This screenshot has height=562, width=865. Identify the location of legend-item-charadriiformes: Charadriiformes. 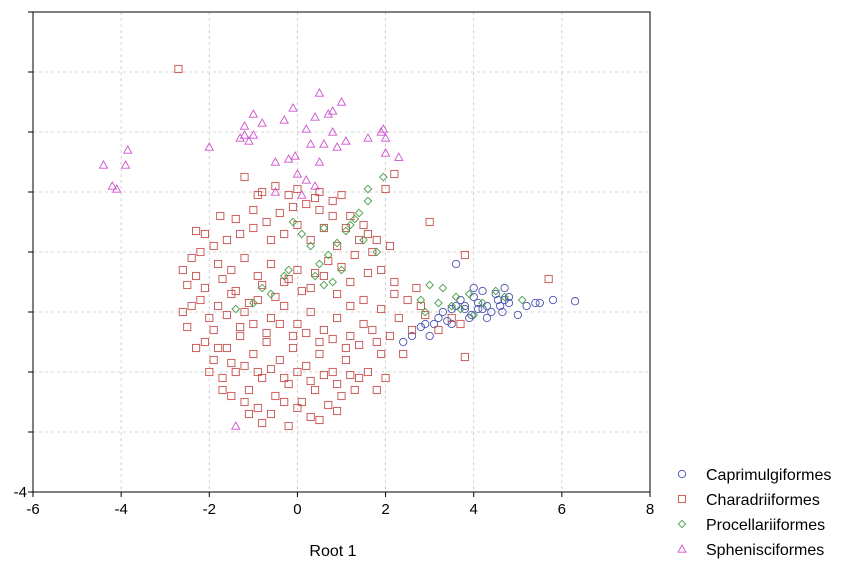
(748, 500).